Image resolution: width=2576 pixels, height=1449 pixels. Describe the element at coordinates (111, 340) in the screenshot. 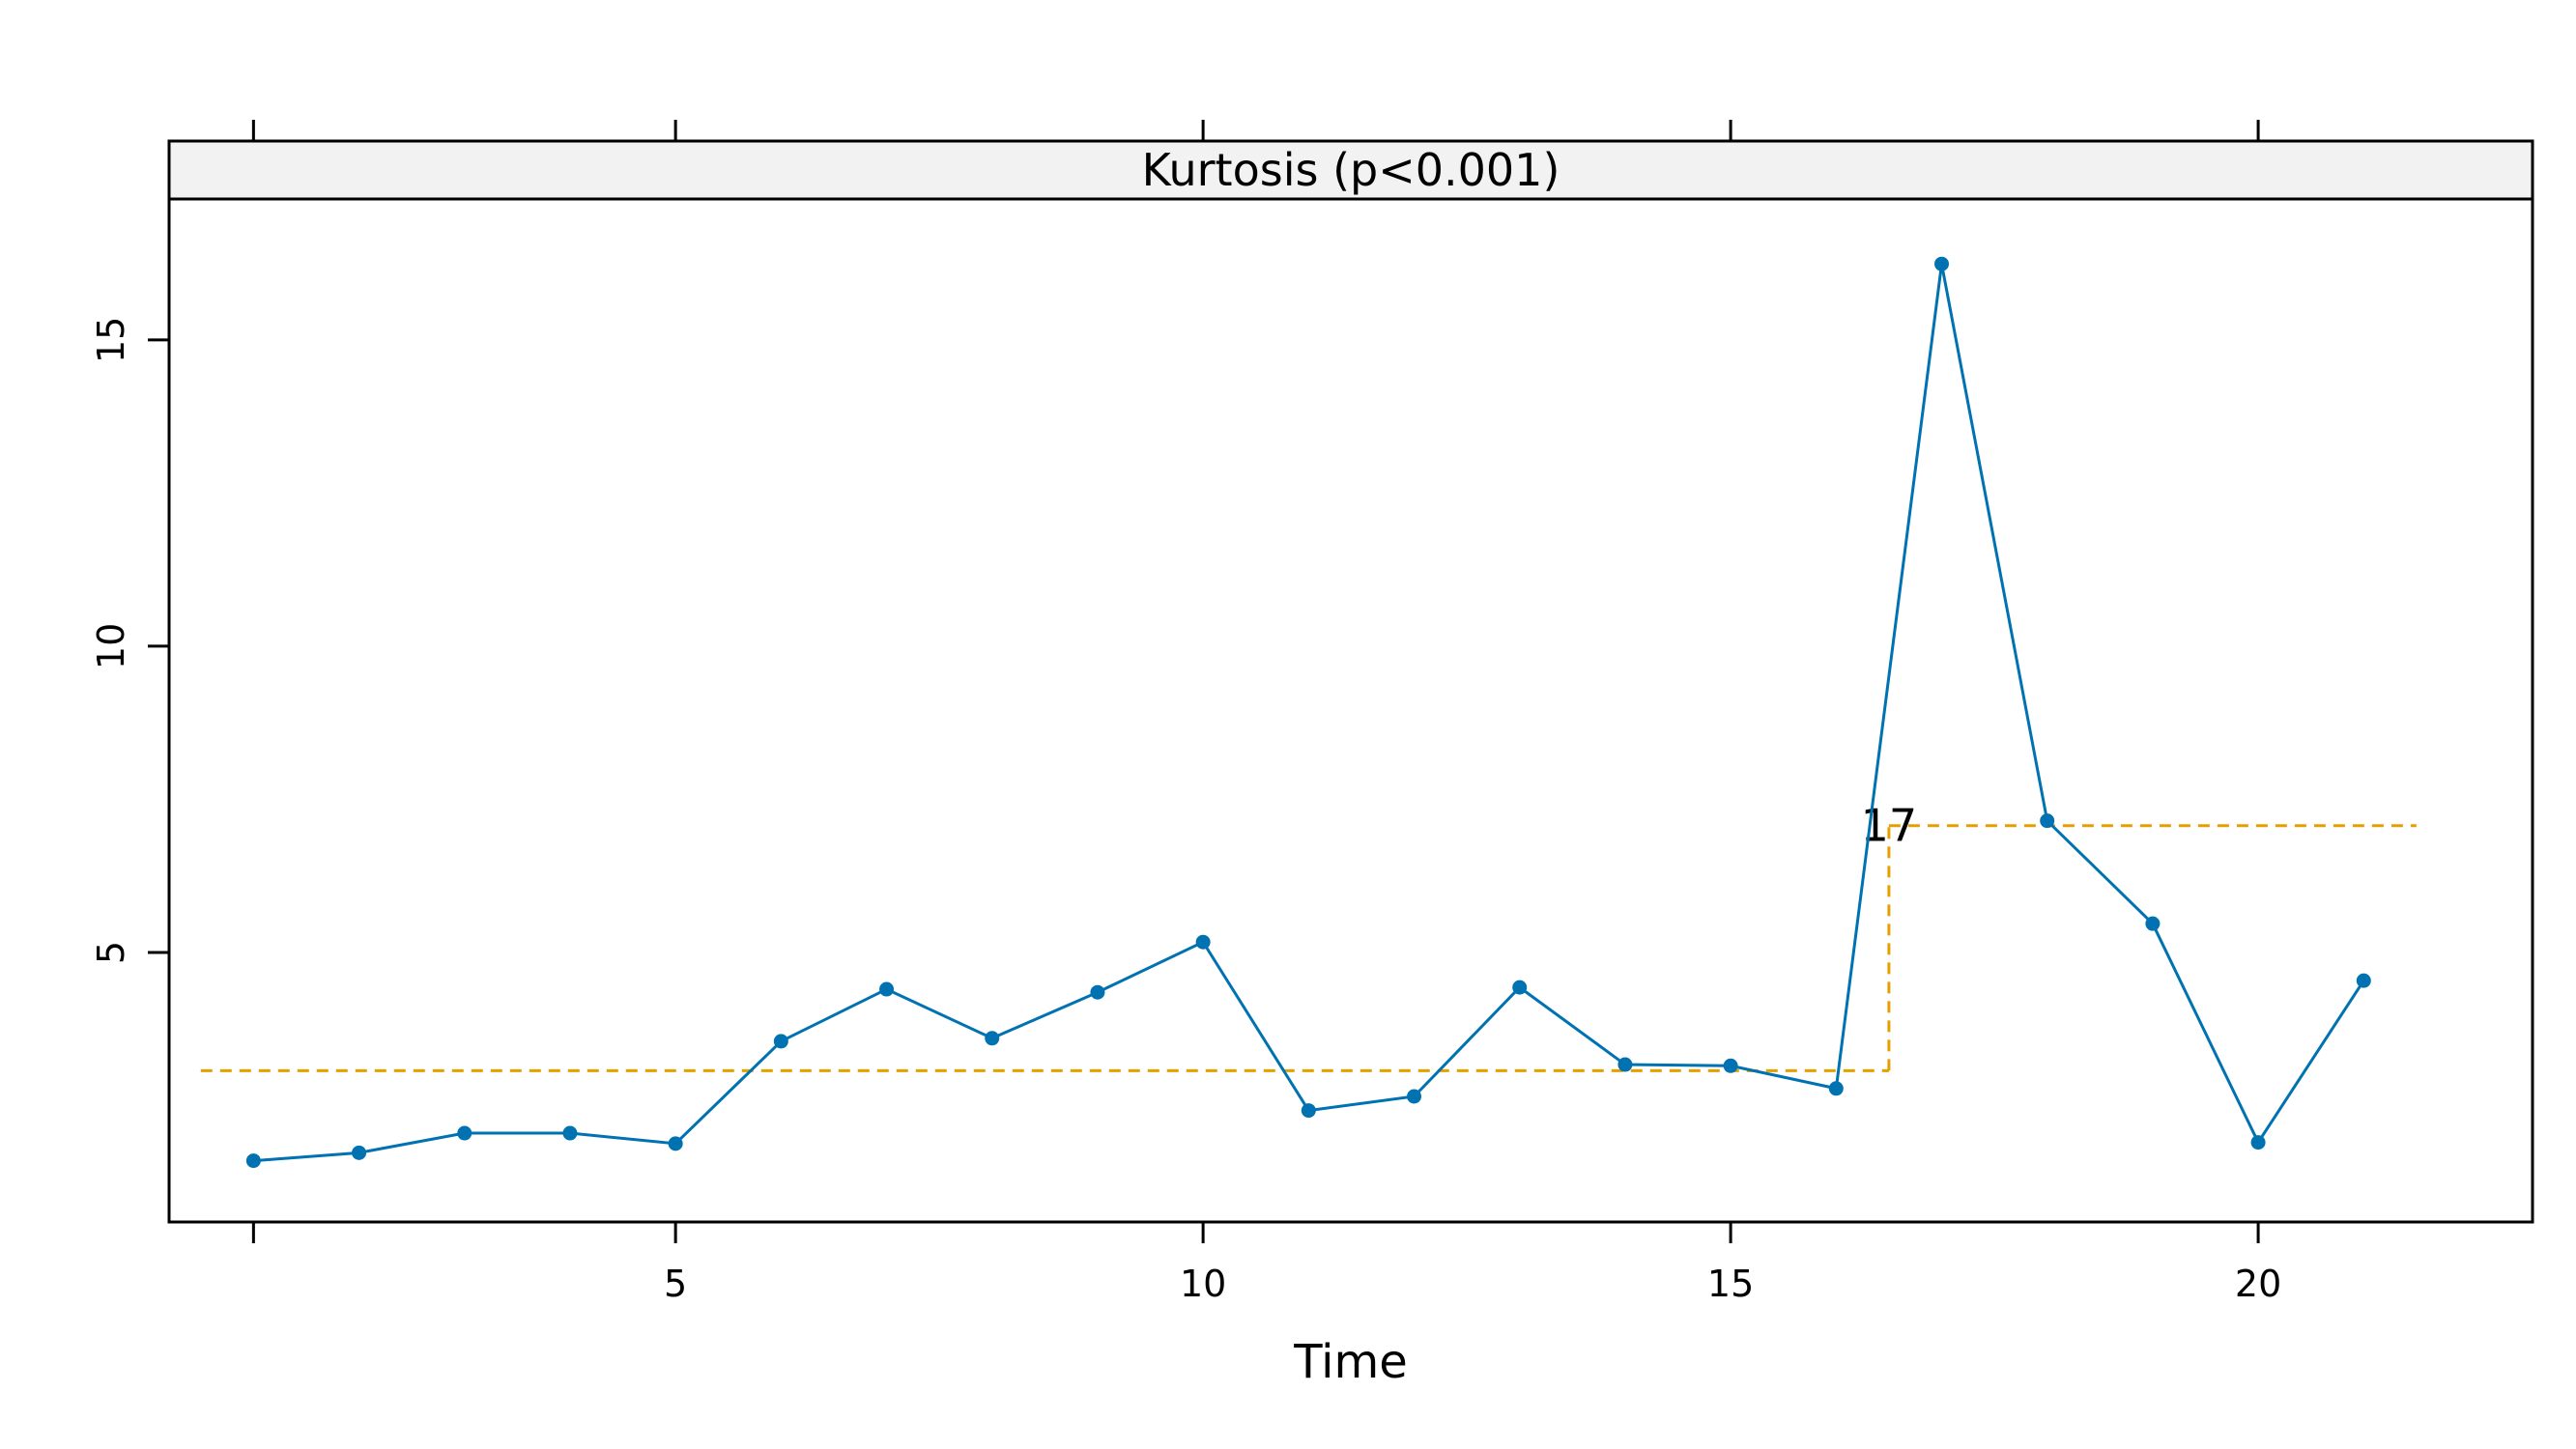

I see `y-tick-label: 15` at that location.